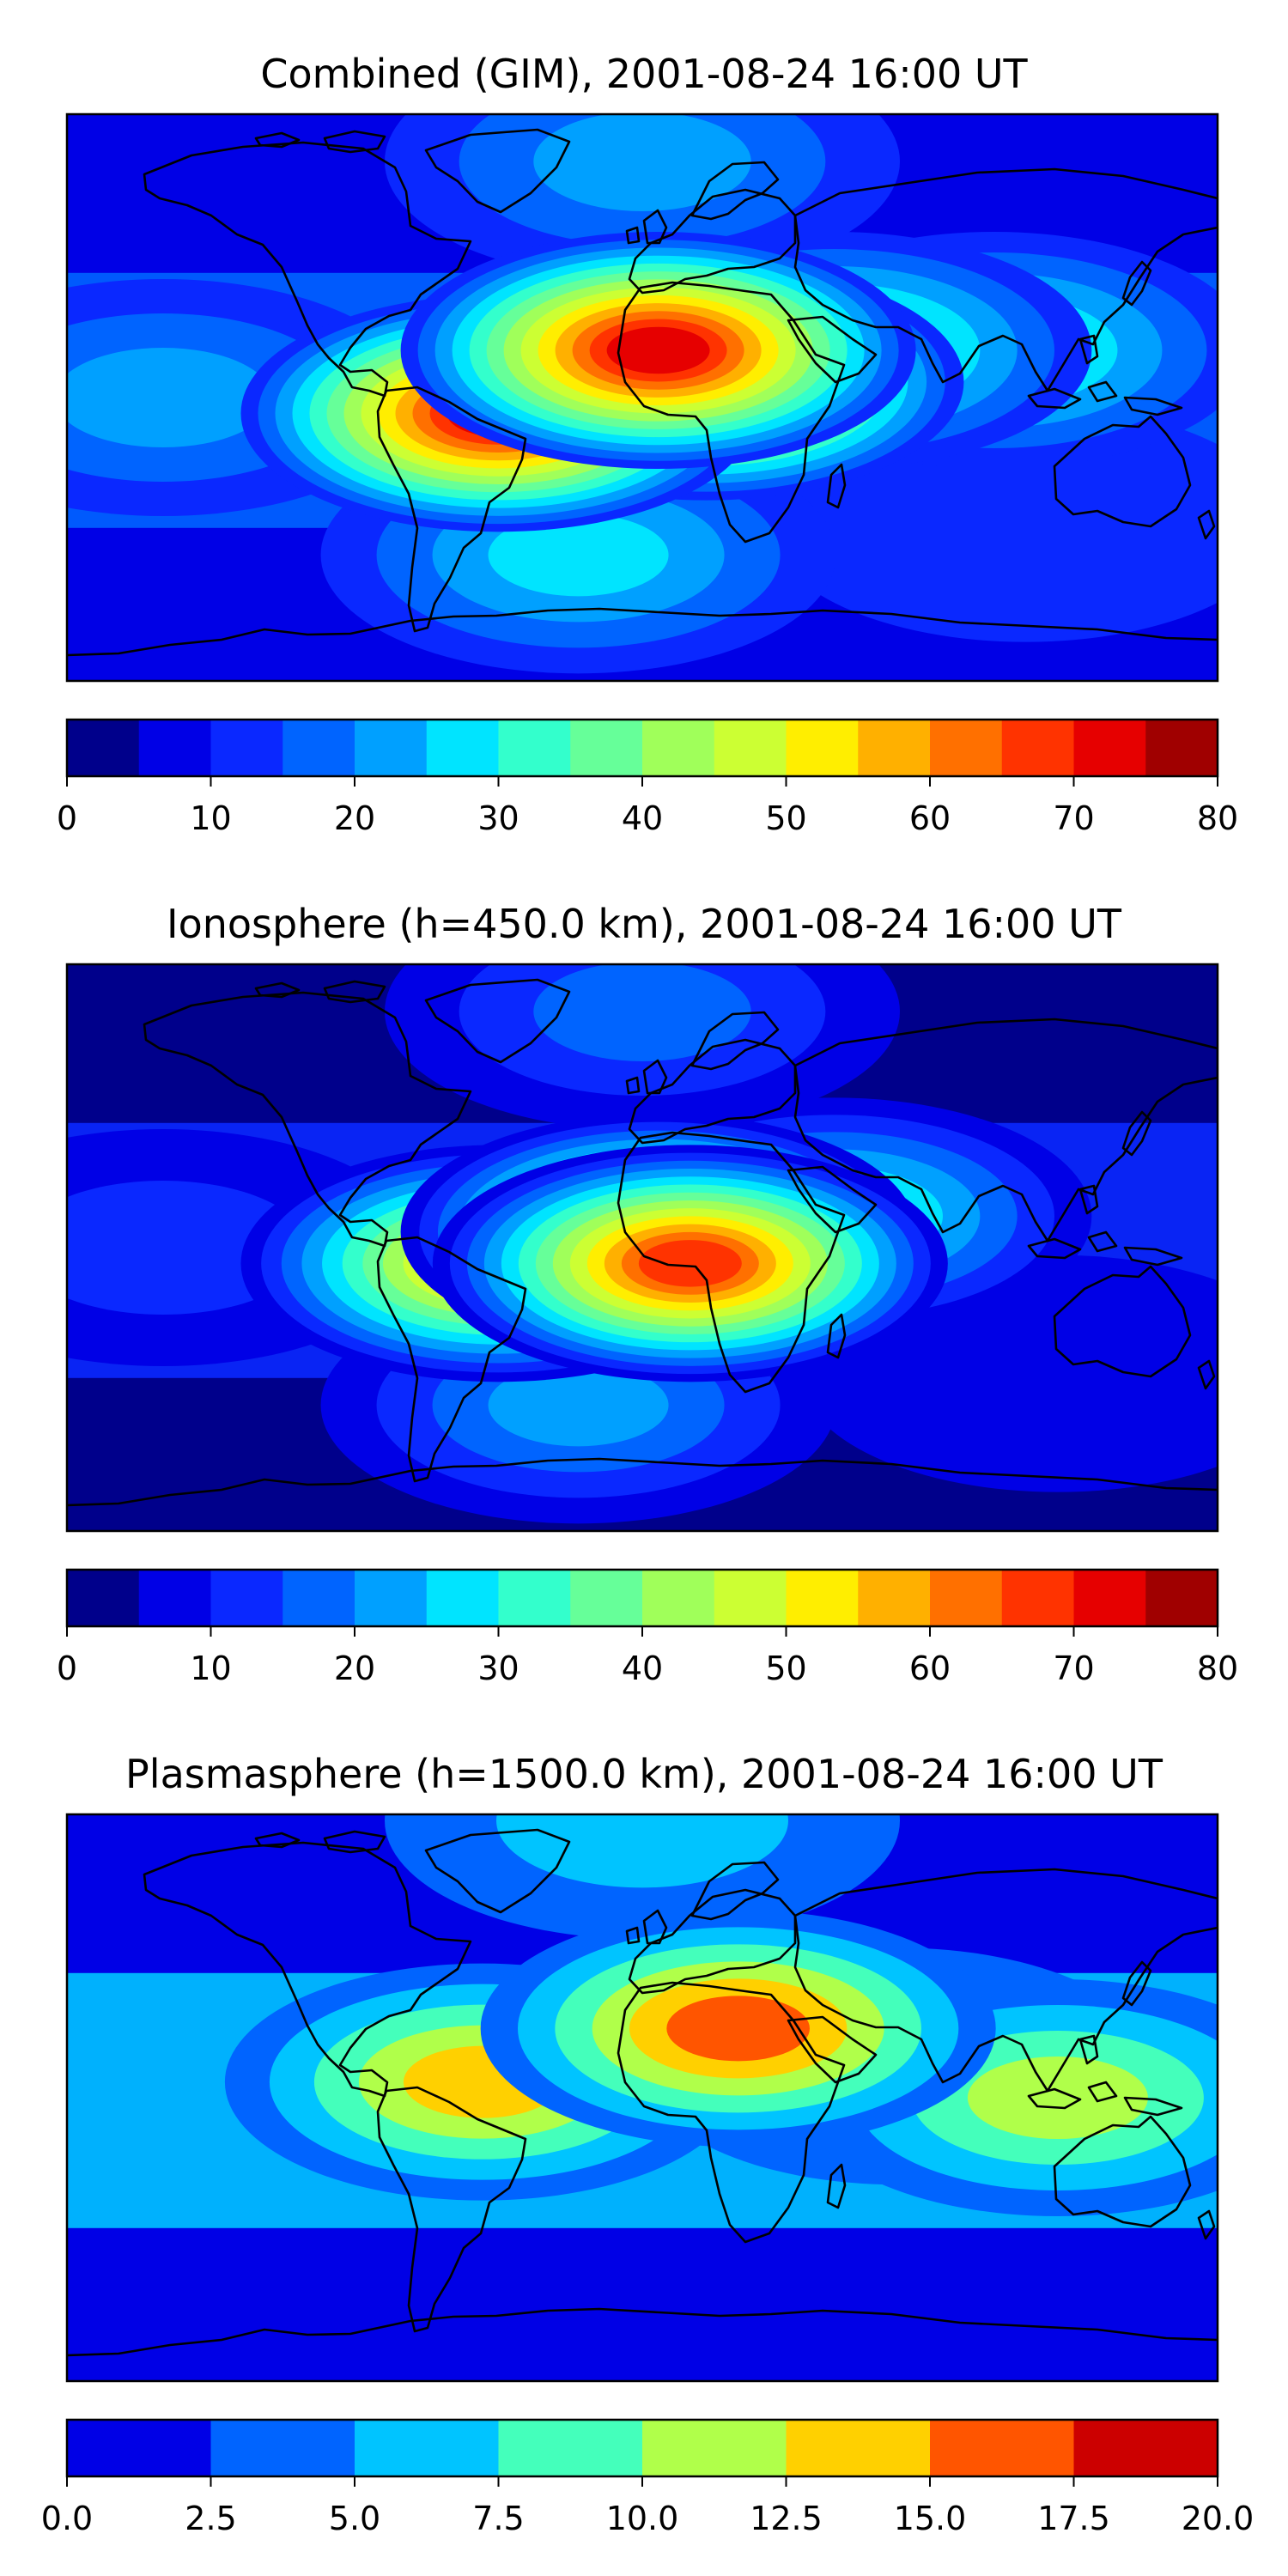 The image size is (1288, 2576). What do you see at coordinates (1217, 818) in the screenshot?
I see `colorbar-tick-label: 80` at bounding box center [1217, 818].